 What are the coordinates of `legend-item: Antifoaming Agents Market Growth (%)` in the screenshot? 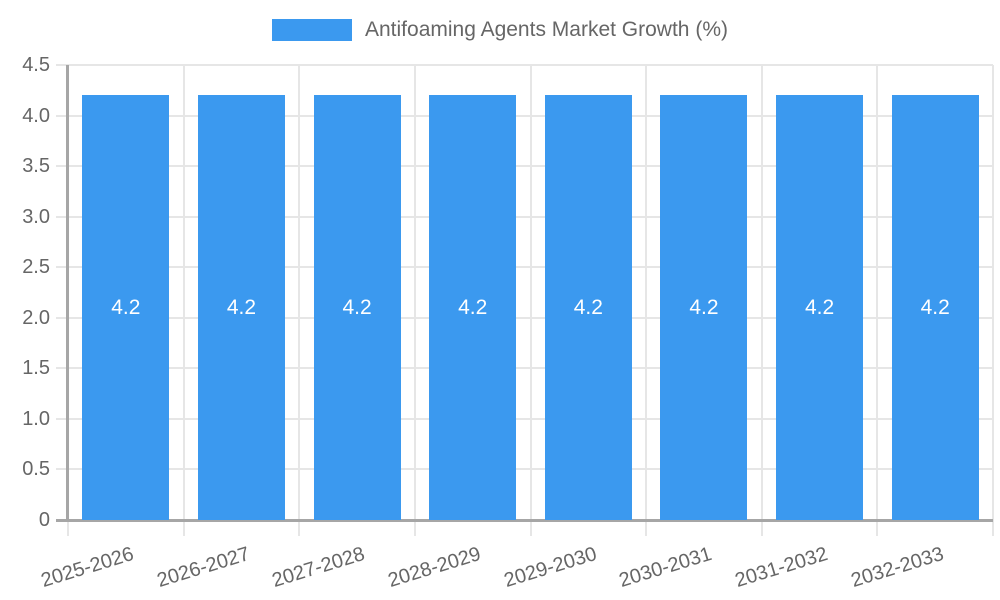 It's located at (500, 30).